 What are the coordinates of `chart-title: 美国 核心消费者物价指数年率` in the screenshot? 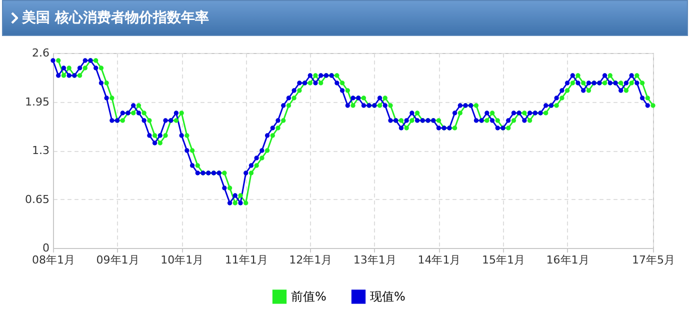 It's located at (115, 18).